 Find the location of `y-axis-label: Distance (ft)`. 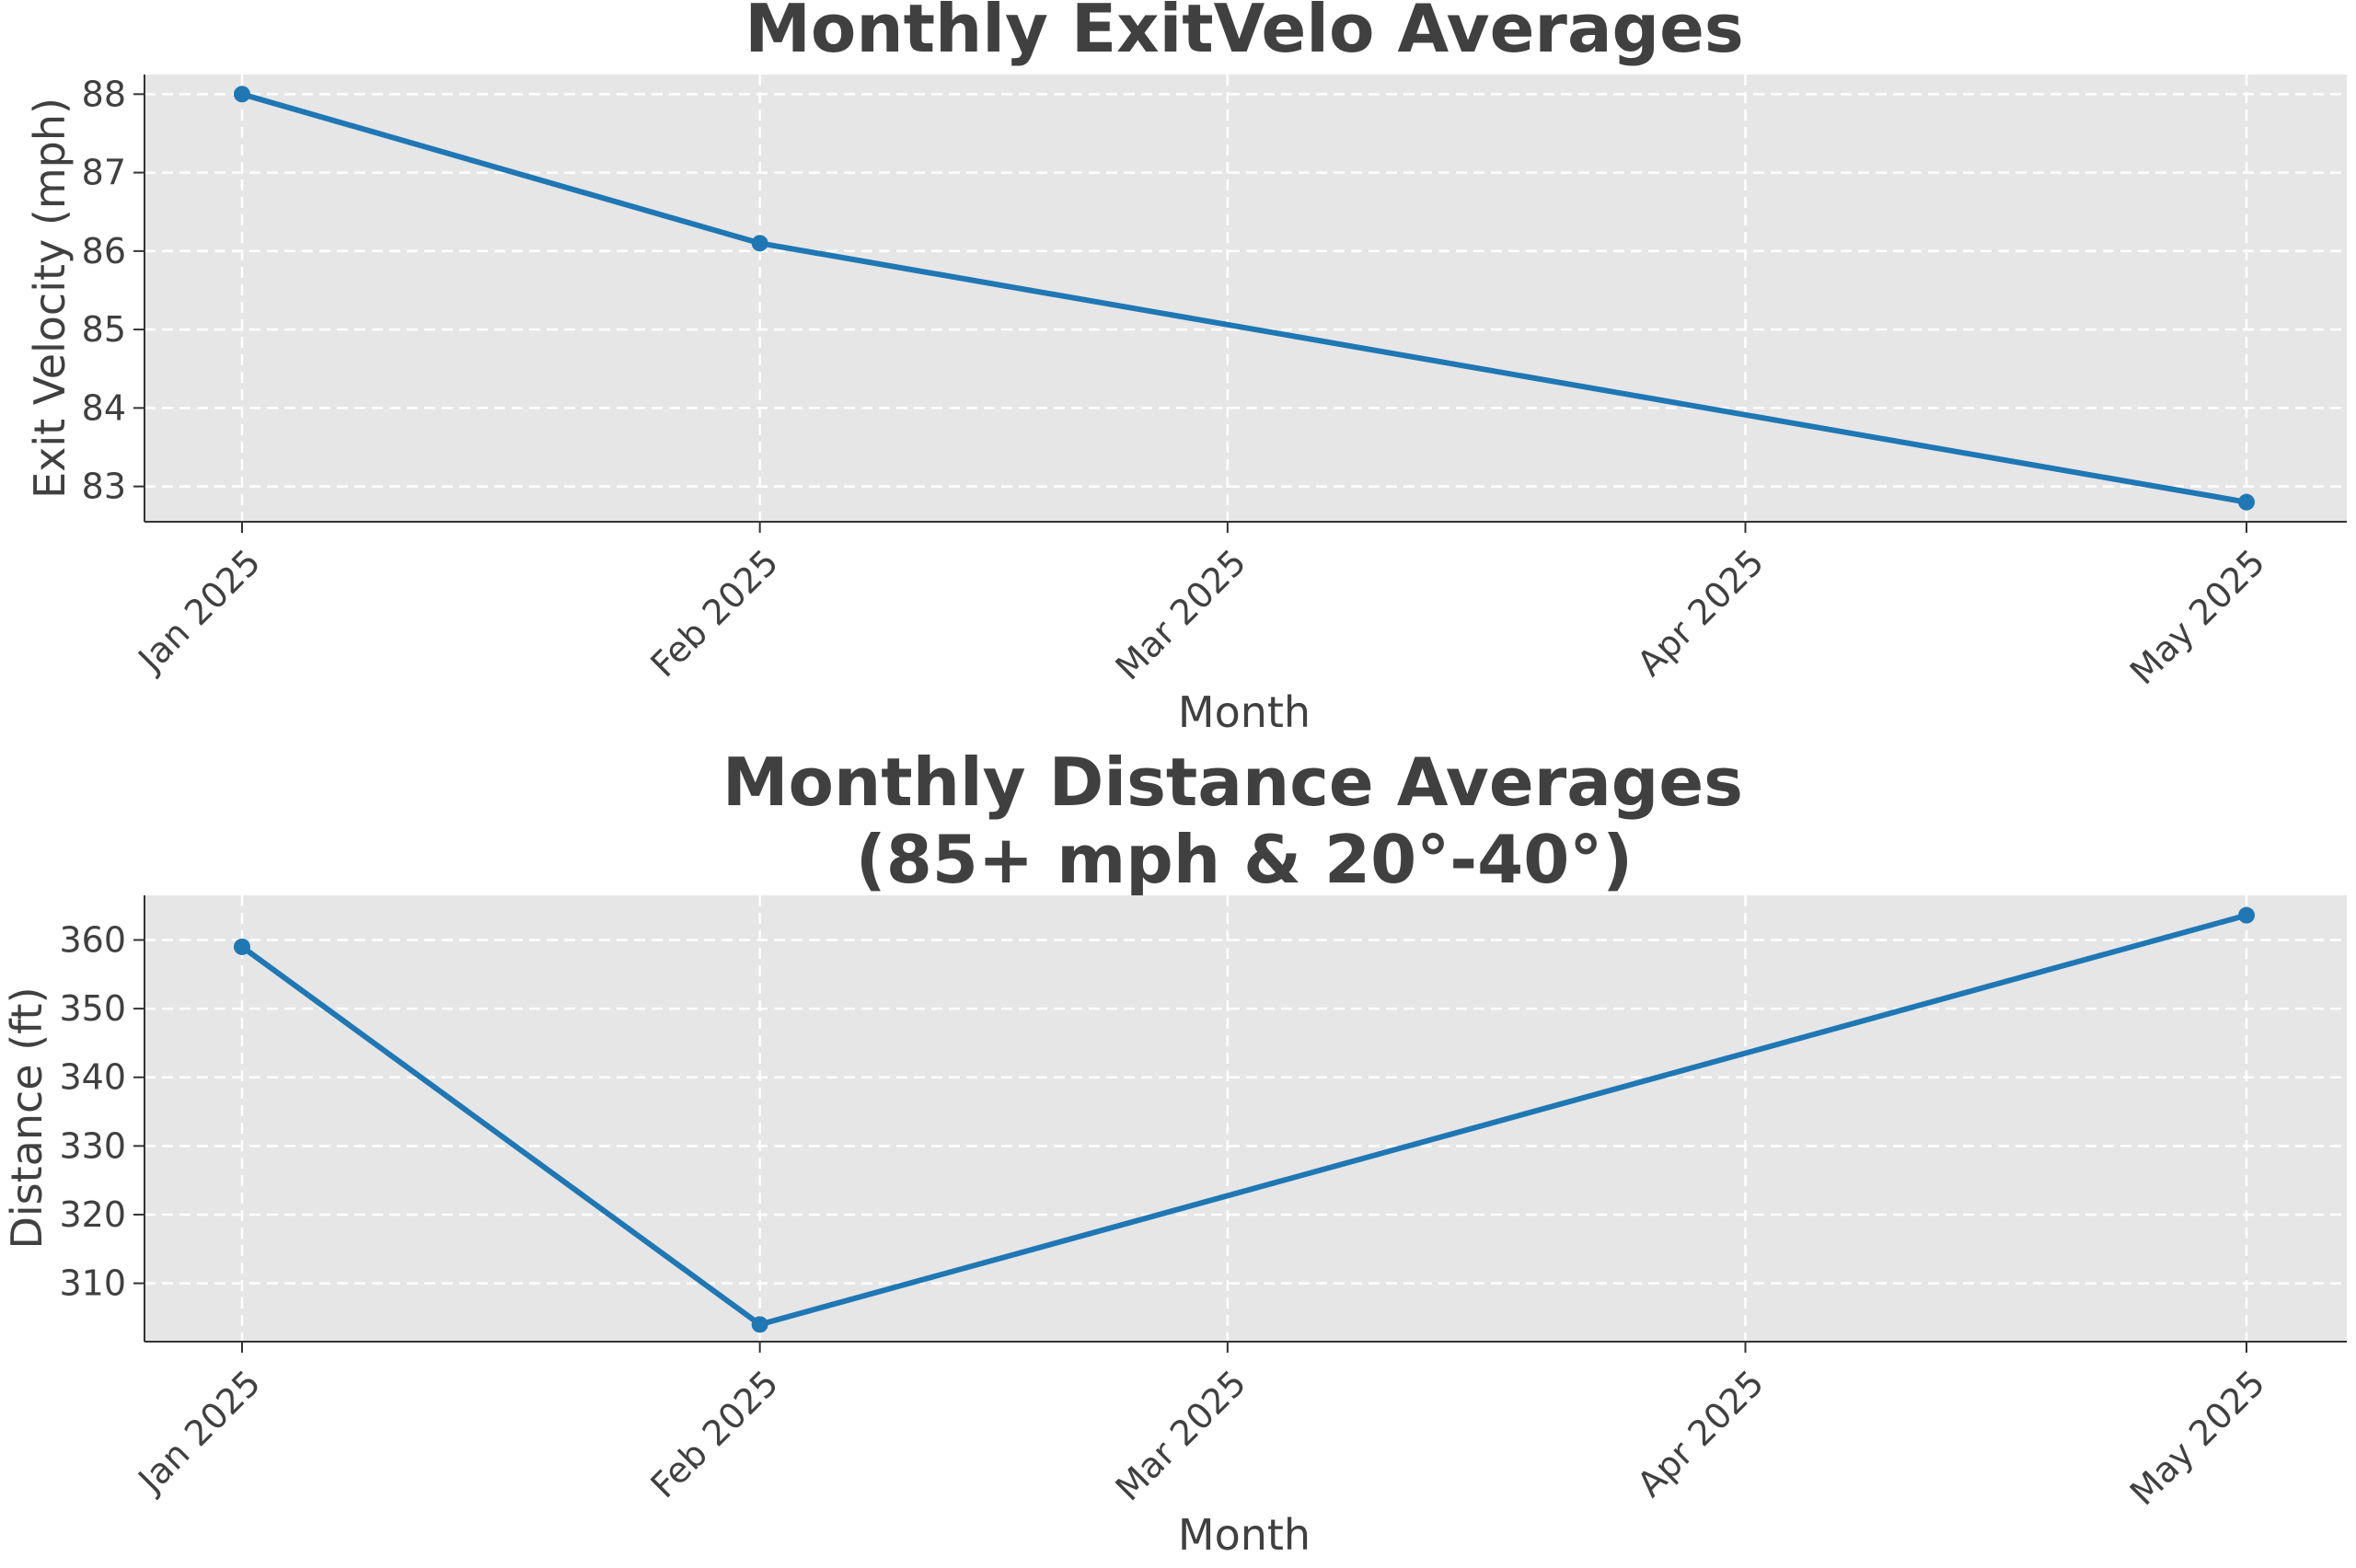

y-axis-label: Distance (ft) is located at coordinates (27, 1117).